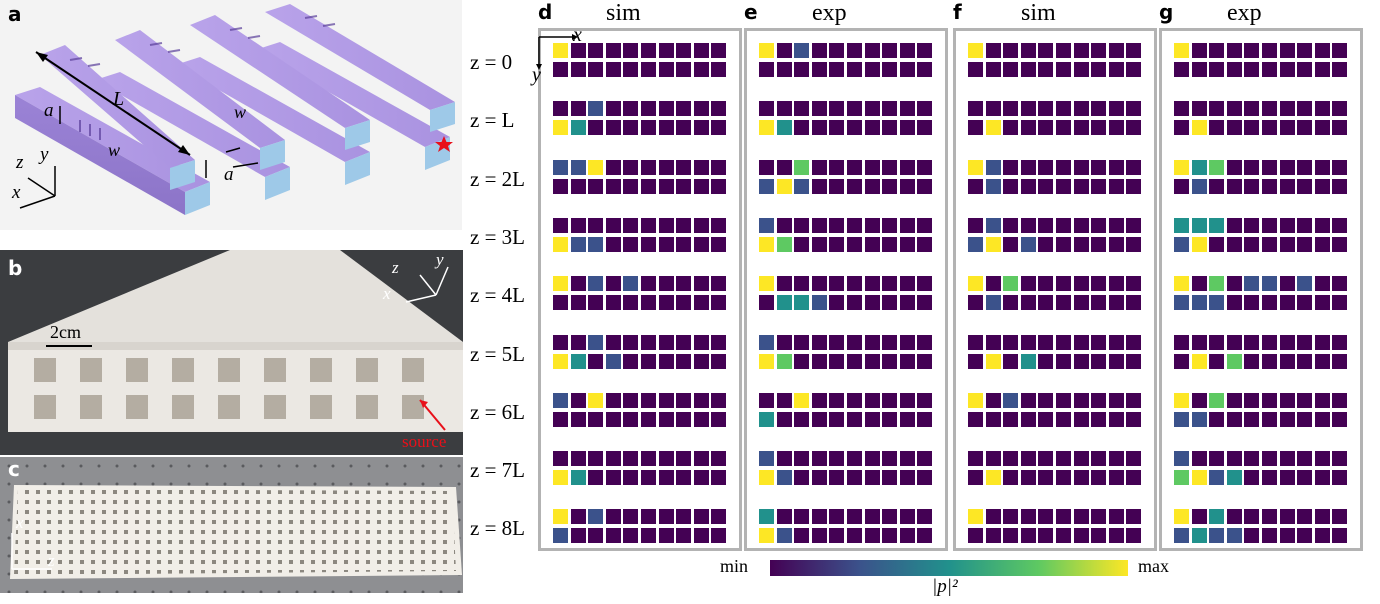  What do you see at coordinates (1055, 289) in the screenshot?
I see `panel-f-frame` at bounding box center [1055, 289].